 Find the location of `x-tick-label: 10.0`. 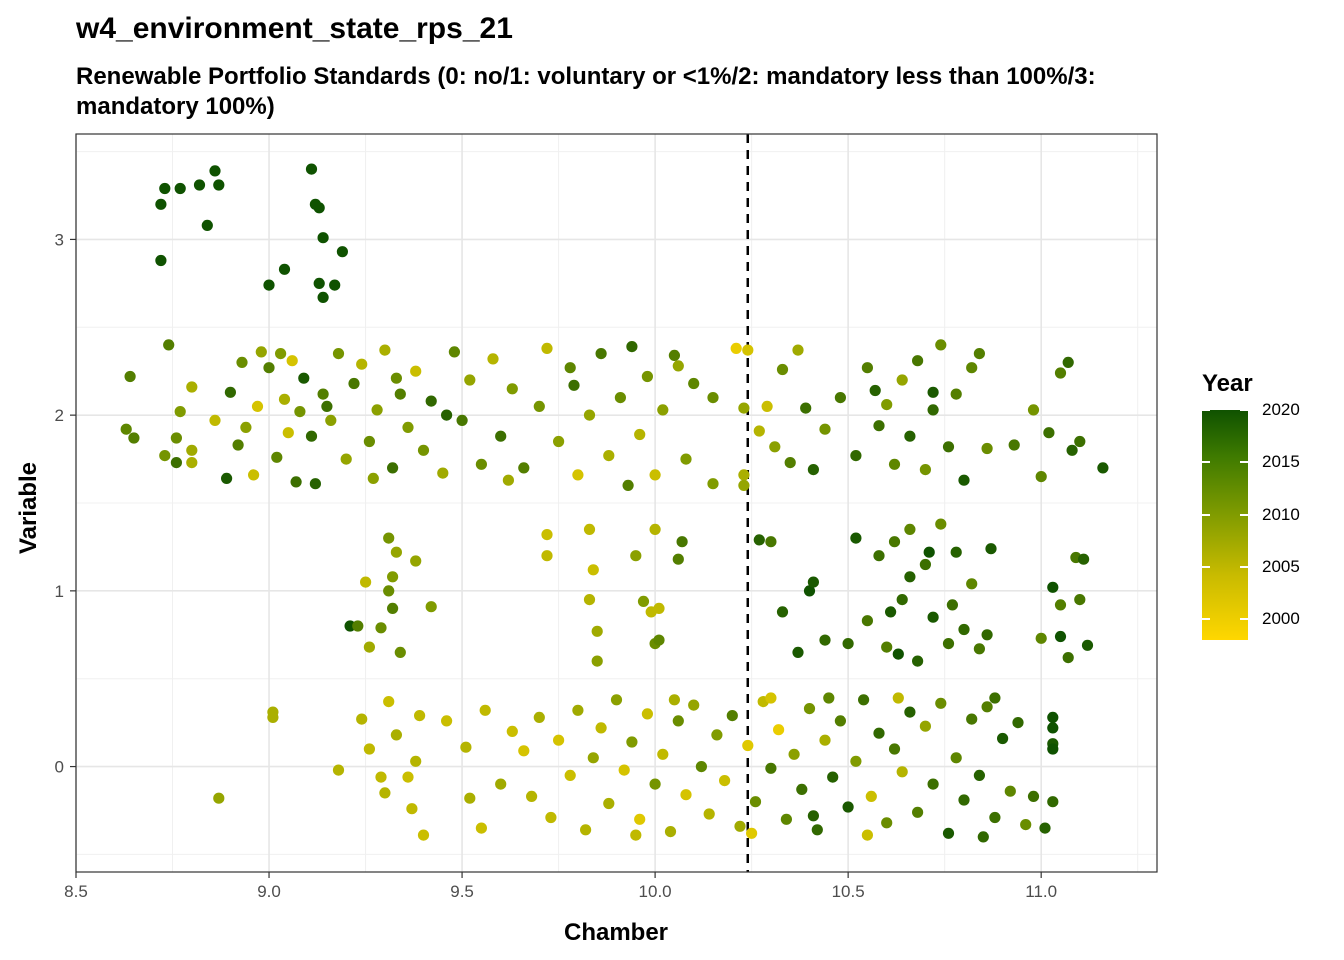

x-tick-label: 10.0 is located at coordinates (655, 891).